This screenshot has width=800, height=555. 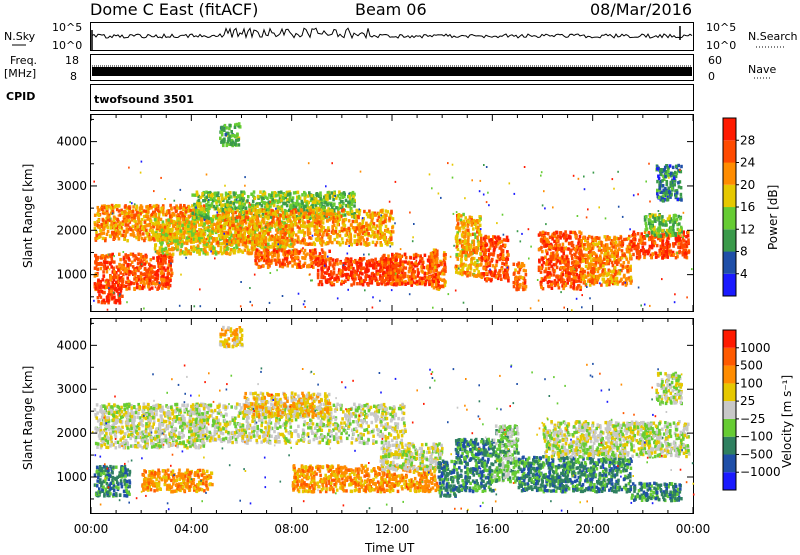 What do you see at coordinates (715, 60) in the screenshot?
I see `nave-tick-top: 60` at bounding box center [715, 60].